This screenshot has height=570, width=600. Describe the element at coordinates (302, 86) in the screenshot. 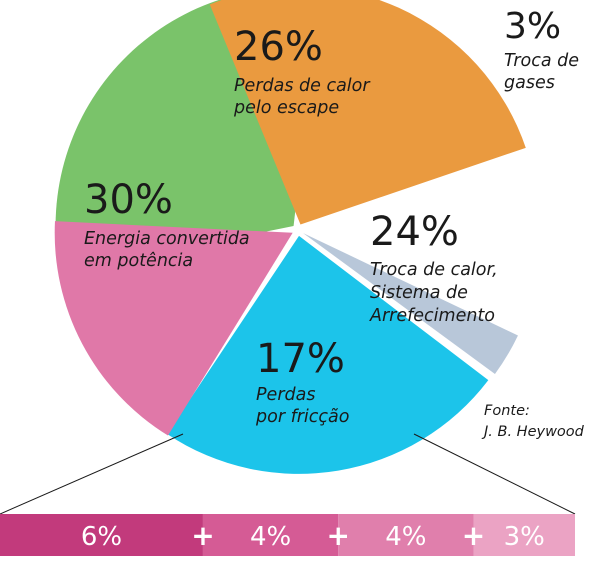

I see `slice-label-escape-line1: Perdas de calor` at that location.